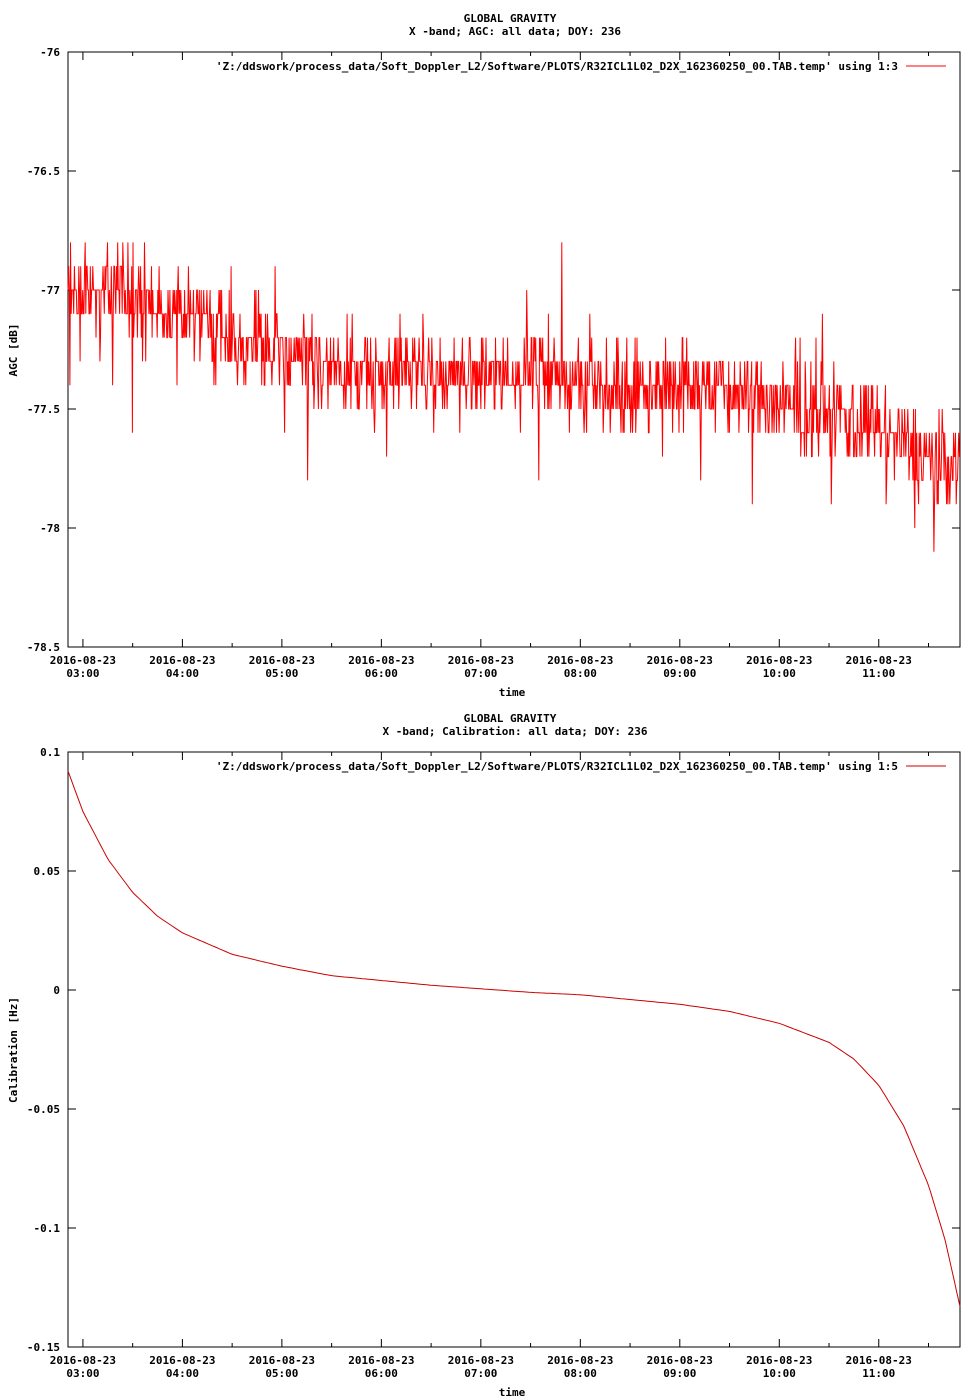 This screenshot has height=1400, width=980. I want to click on y-tick-label: -77, so click(50, 290).